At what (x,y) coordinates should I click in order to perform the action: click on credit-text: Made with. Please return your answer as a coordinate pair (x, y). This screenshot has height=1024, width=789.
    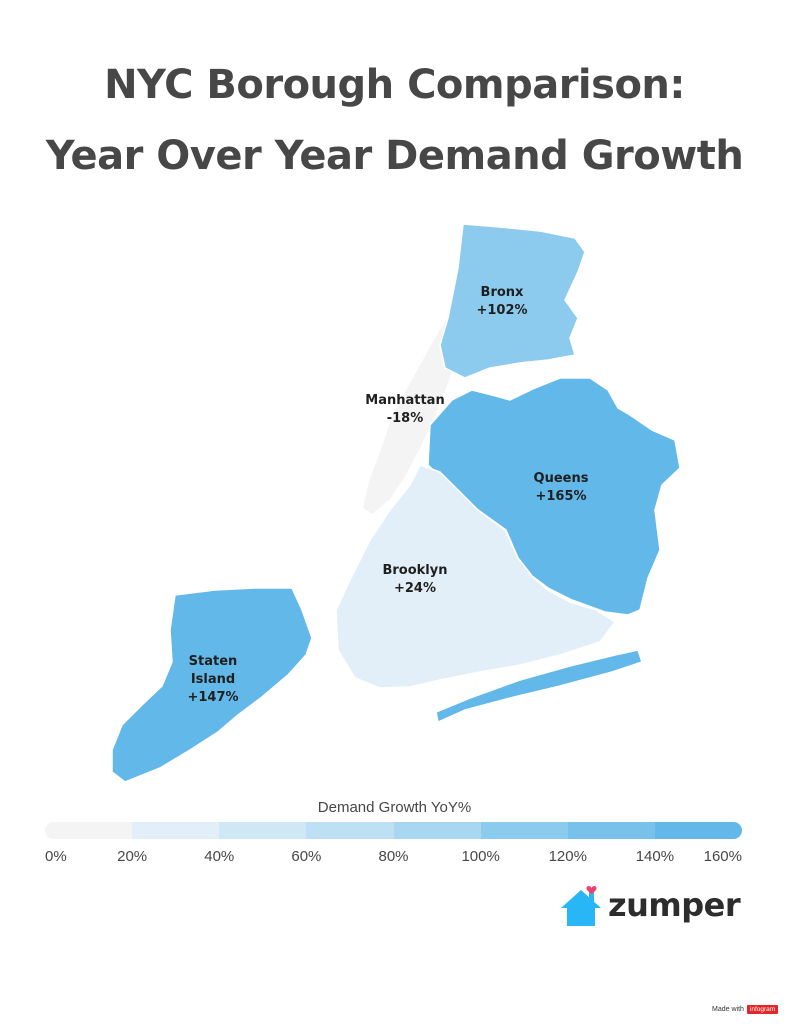
    Looking at the image, I should click on (728, 1009).